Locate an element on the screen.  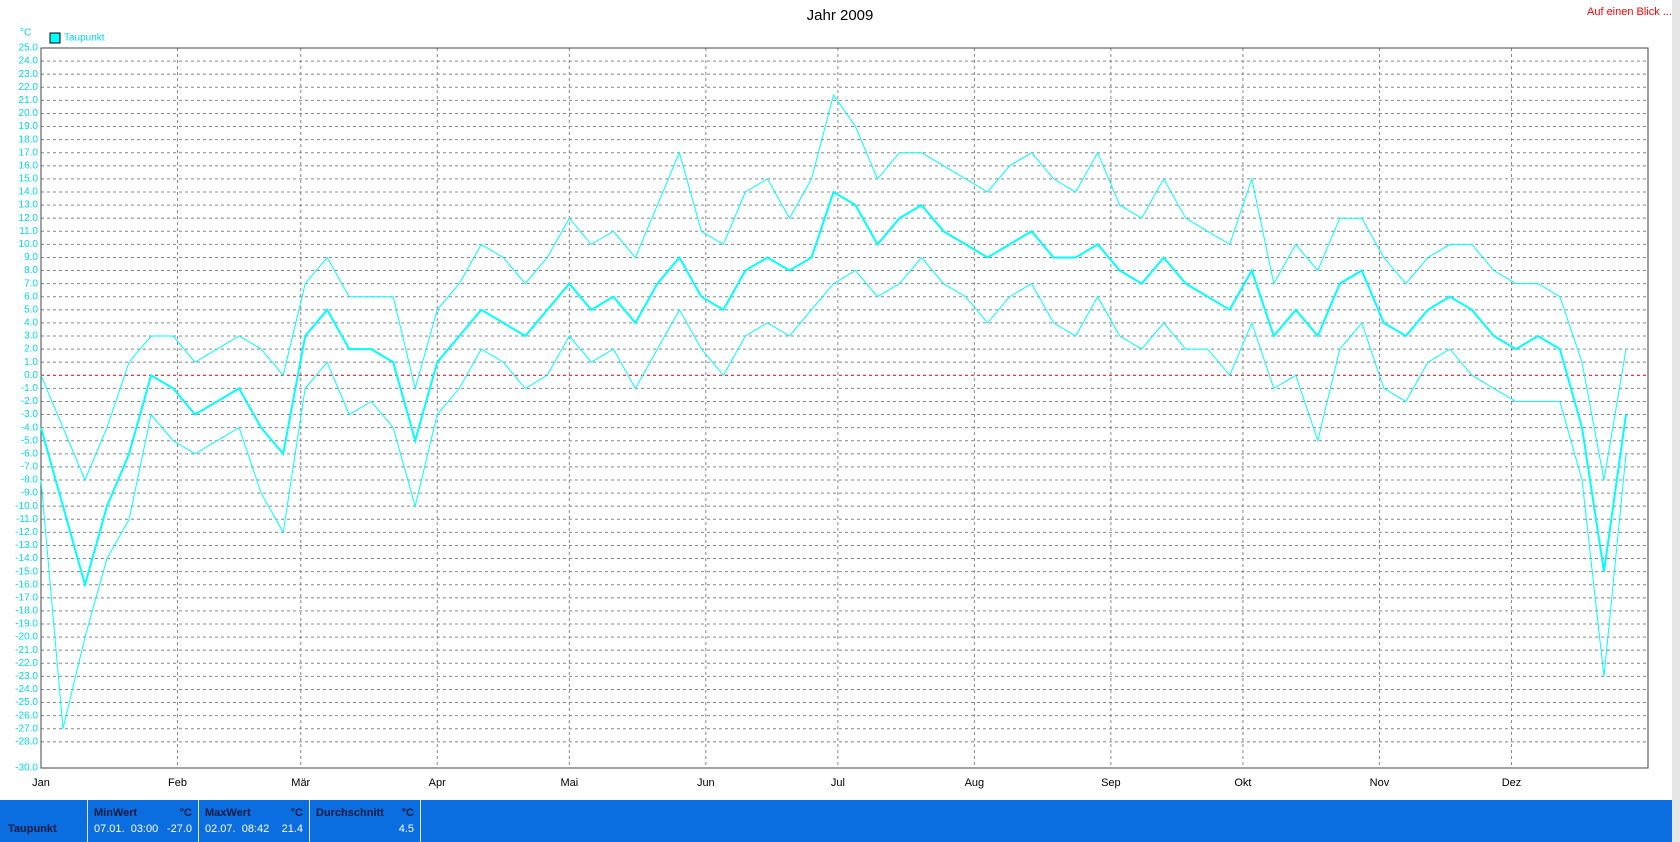
y-tick-label: -20.0 is located at coordinates (26, 637).